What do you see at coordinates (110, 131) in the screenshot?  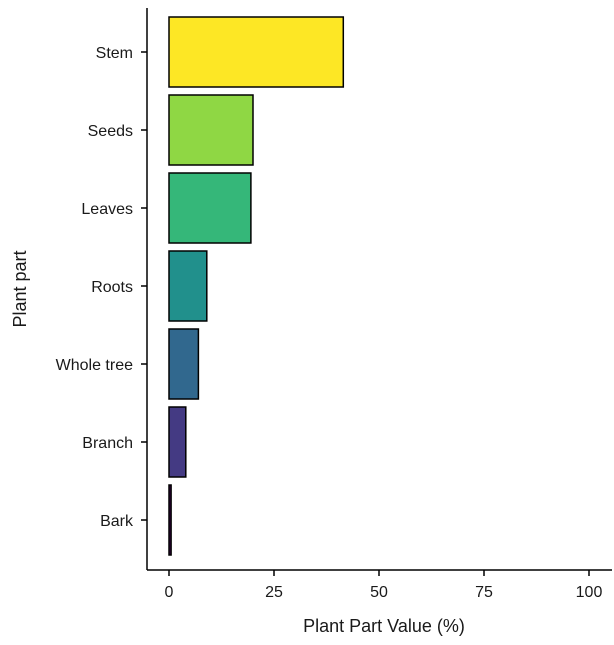 I see `y-tick-label-seeds: Seeds` at bounding box center [110, 131].